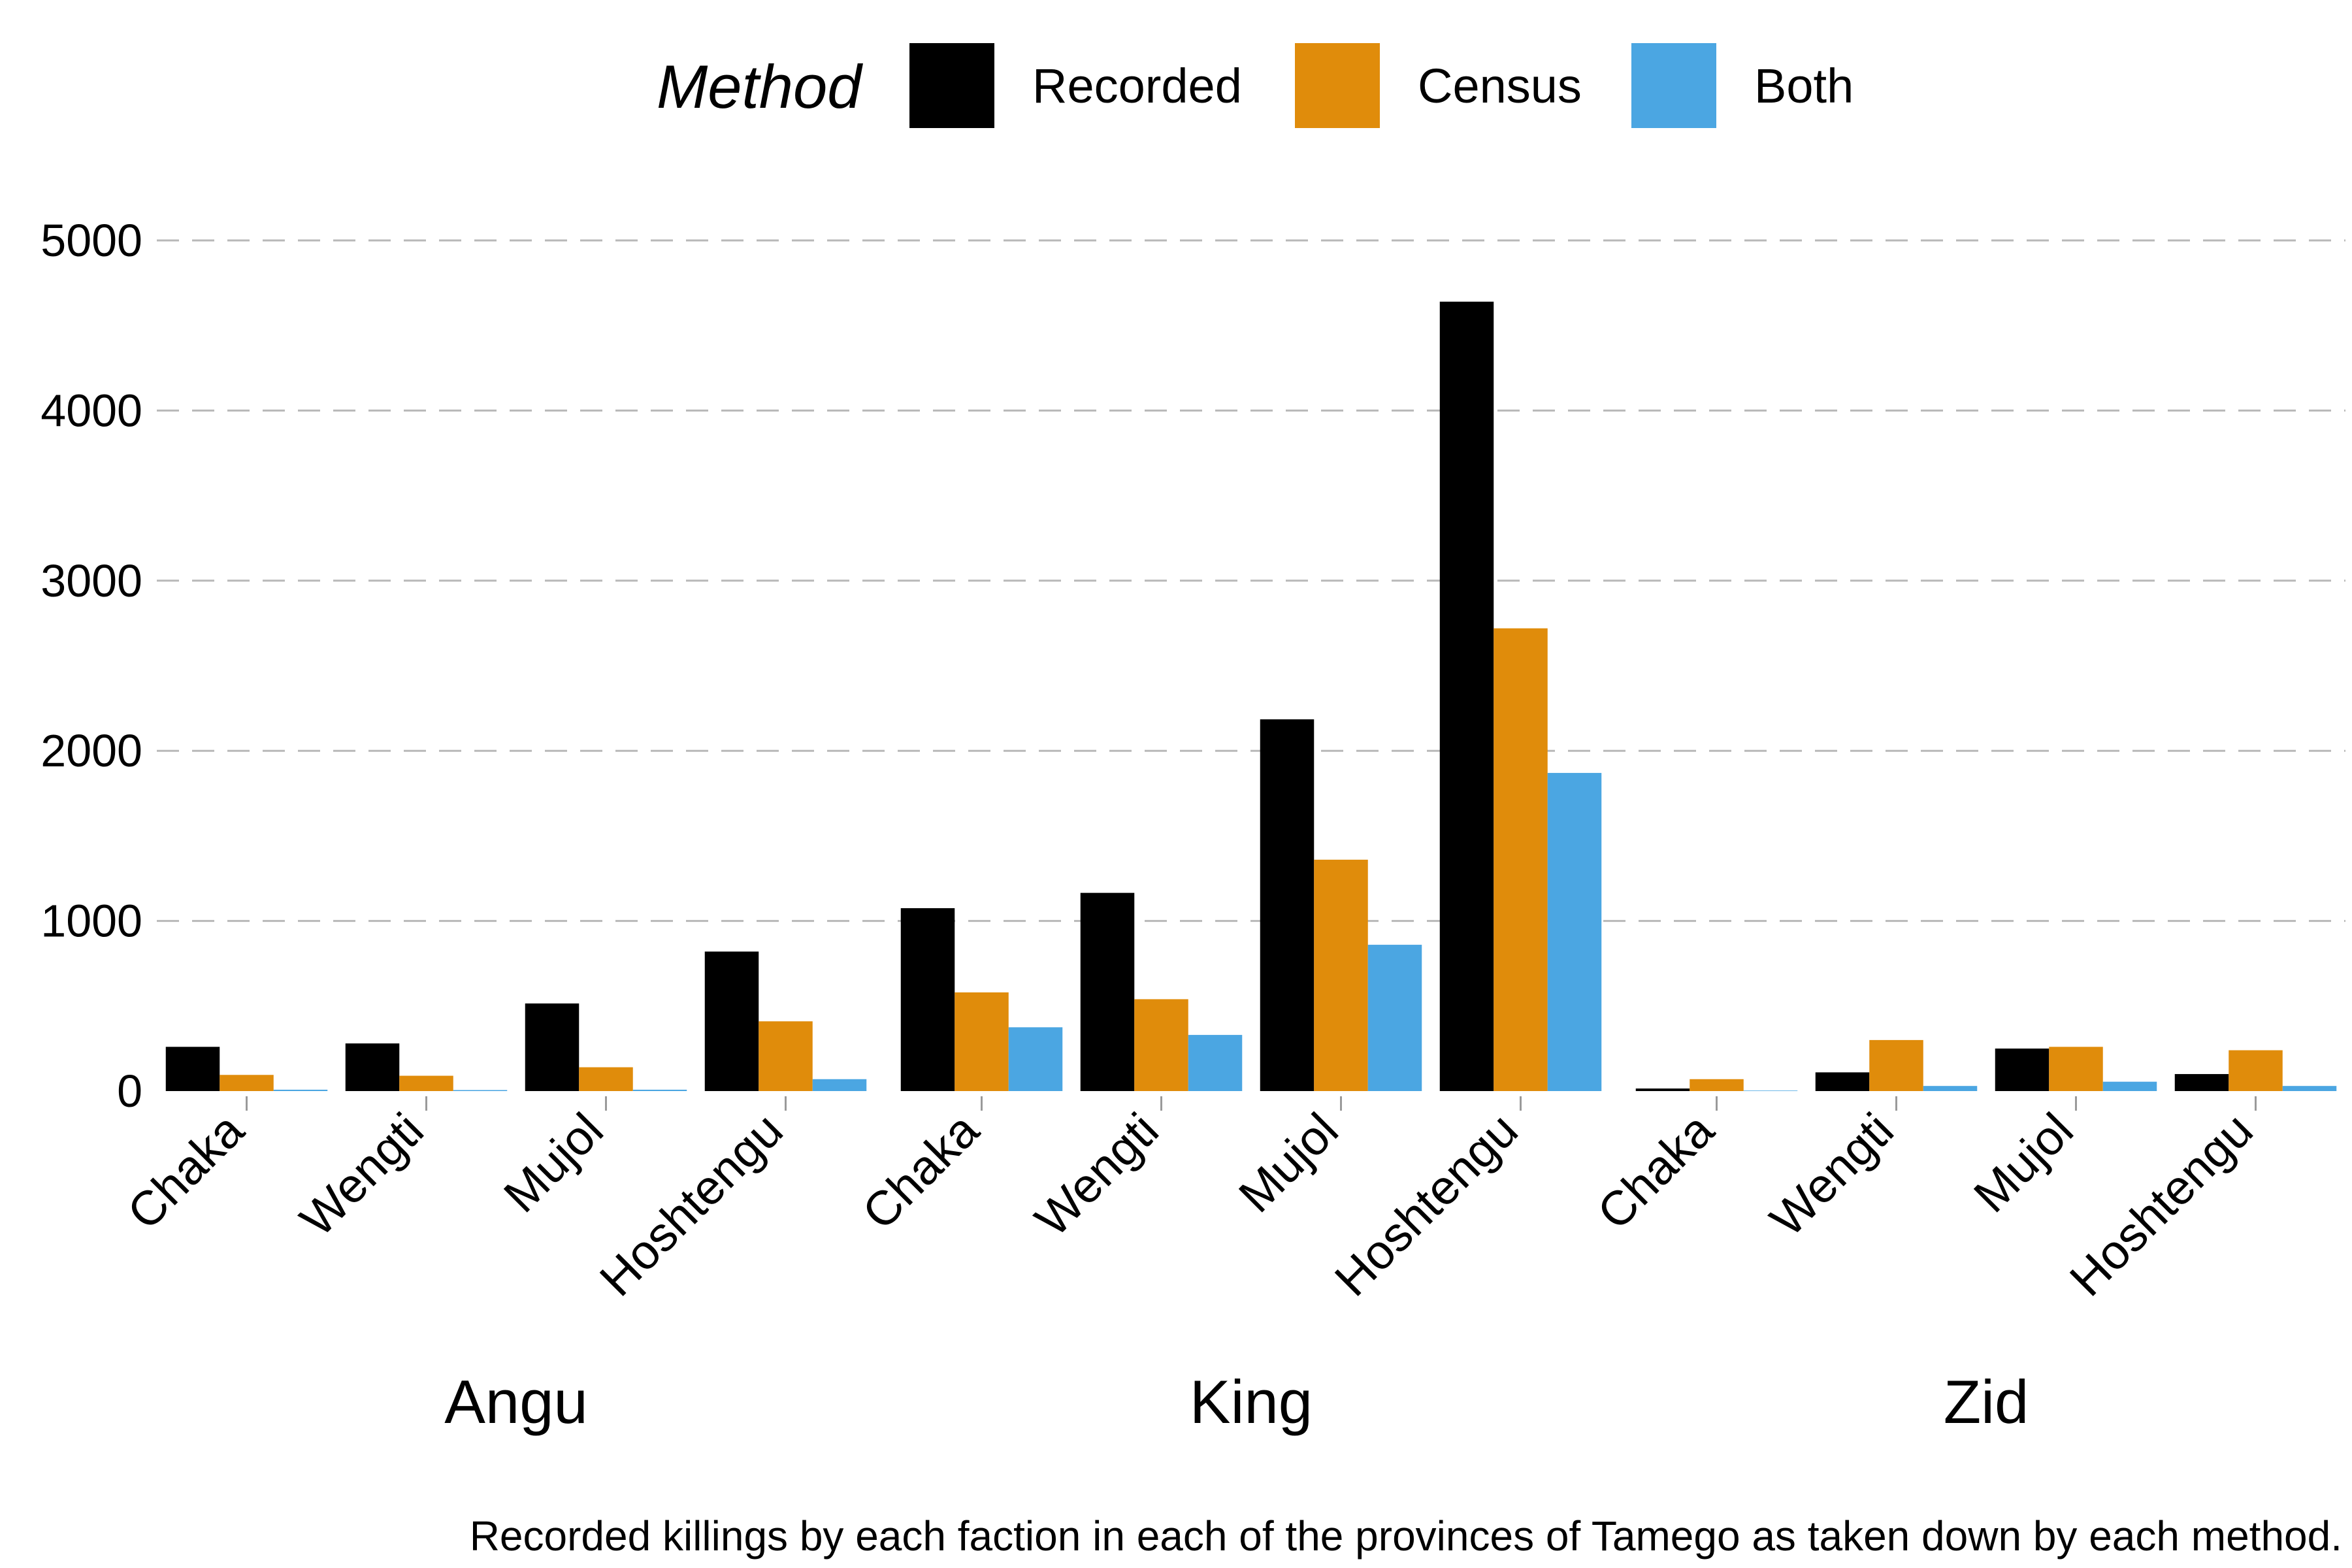  I want to click on bar-angu-hoshtengu-census, so click(786, 1056).